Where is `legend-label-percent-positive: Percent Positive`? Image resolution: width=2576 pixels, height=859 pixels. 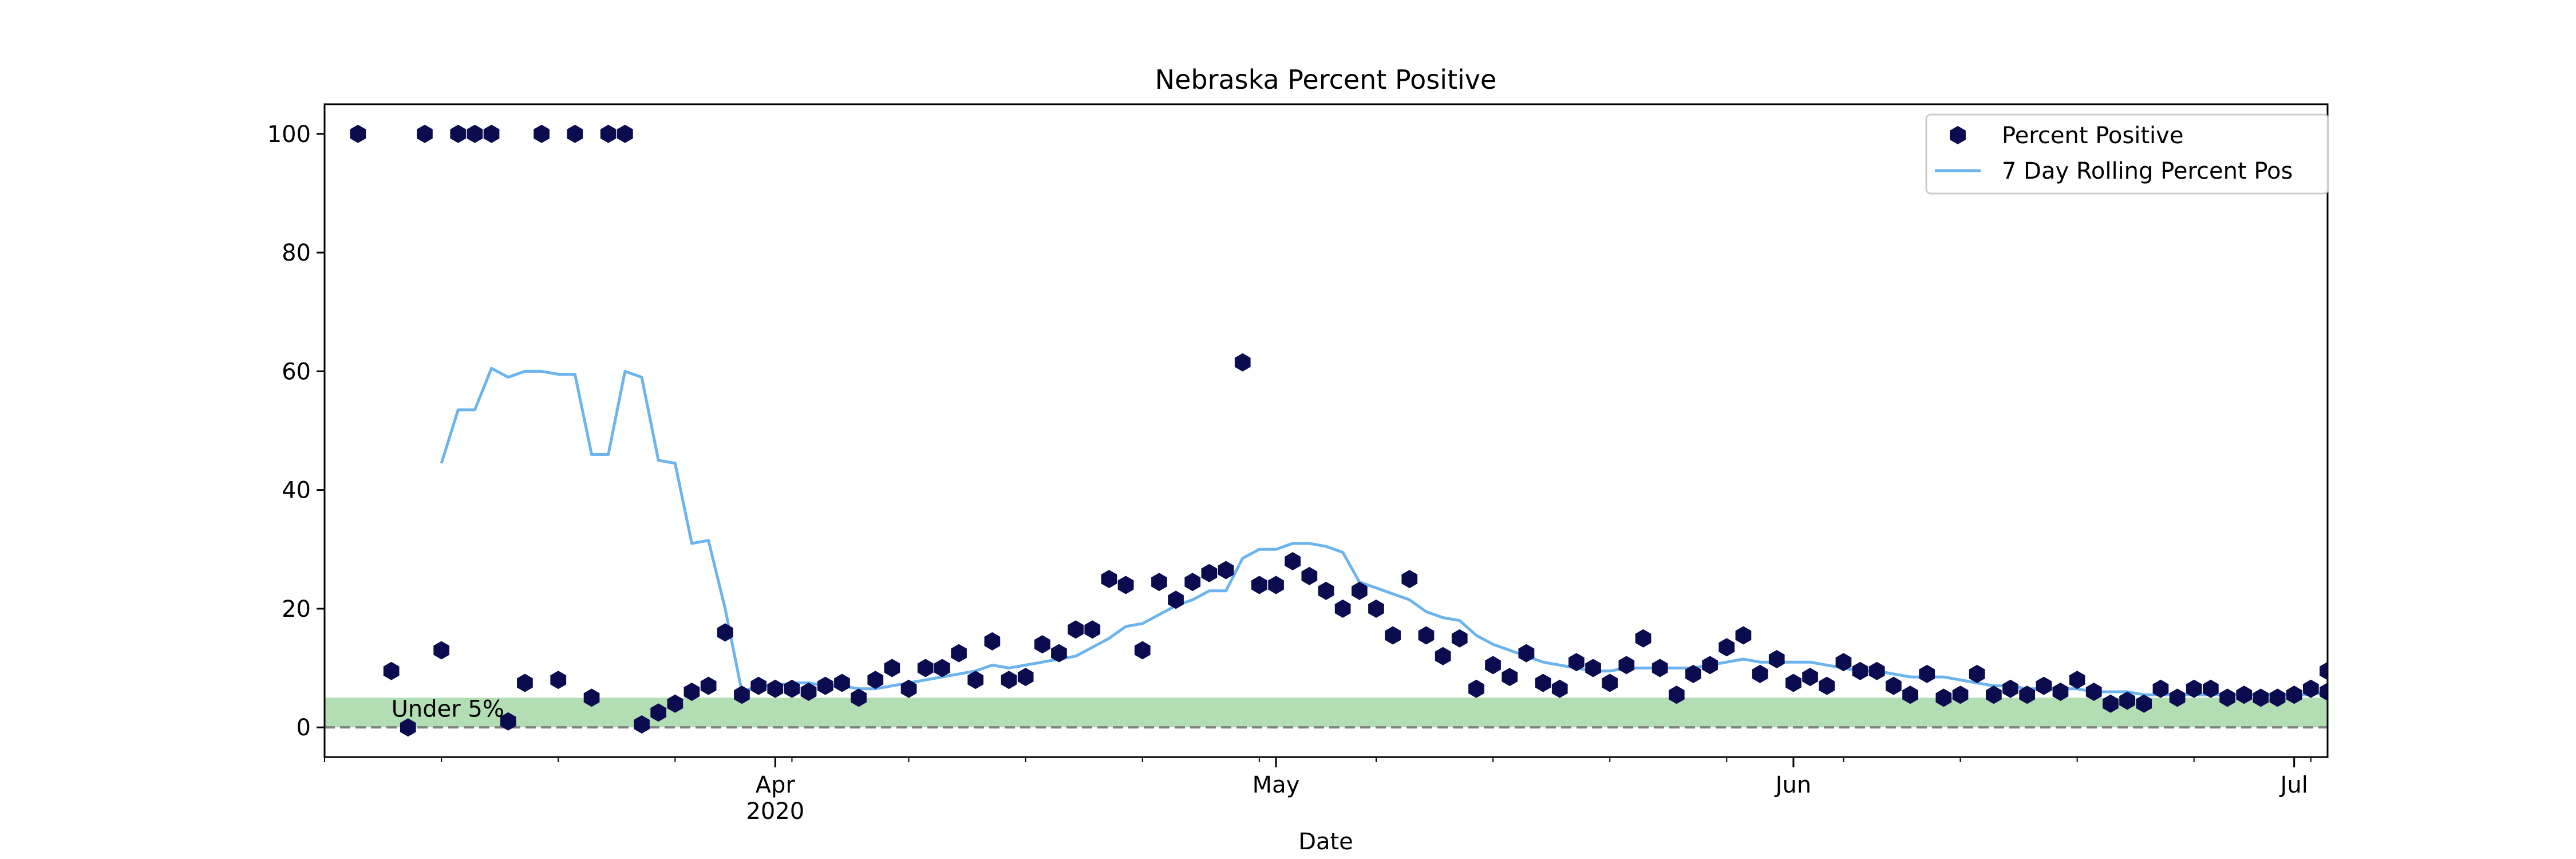
legend-label-percent-positive: Percent Positive is located at coordinates (2092, 136).